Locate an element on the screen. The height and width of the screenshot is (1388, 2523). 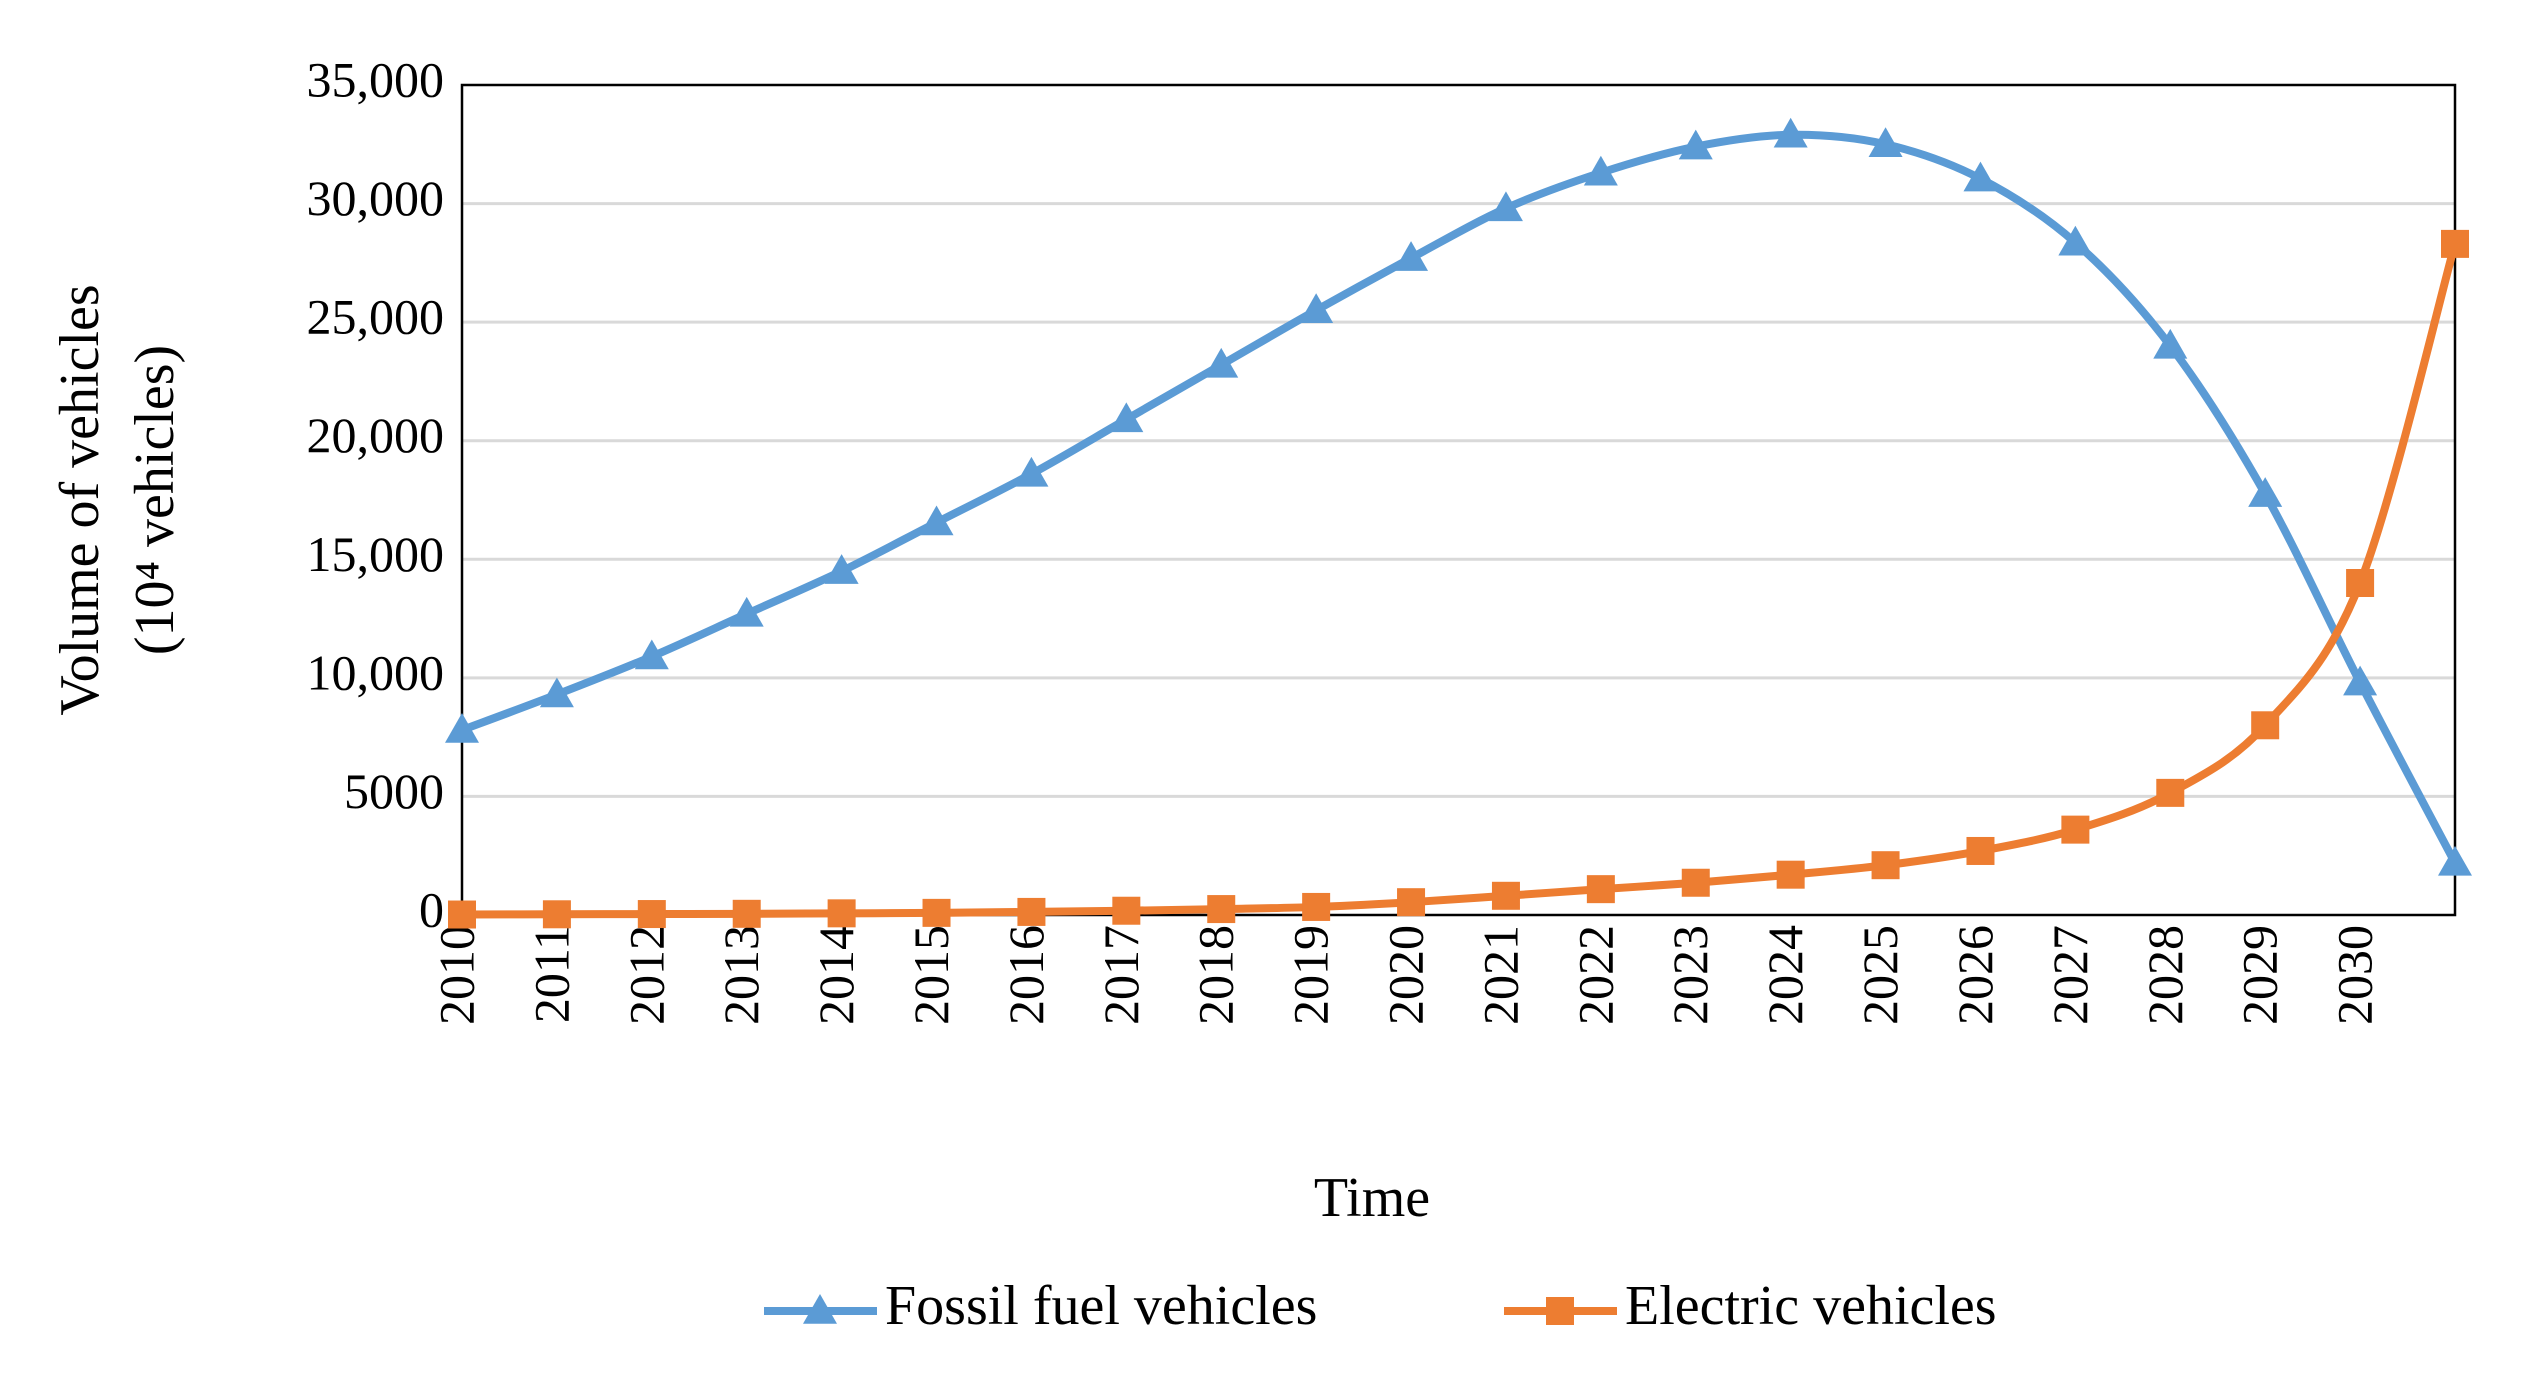
x-axis-title: Time is located at coordinates (1372, 1198).